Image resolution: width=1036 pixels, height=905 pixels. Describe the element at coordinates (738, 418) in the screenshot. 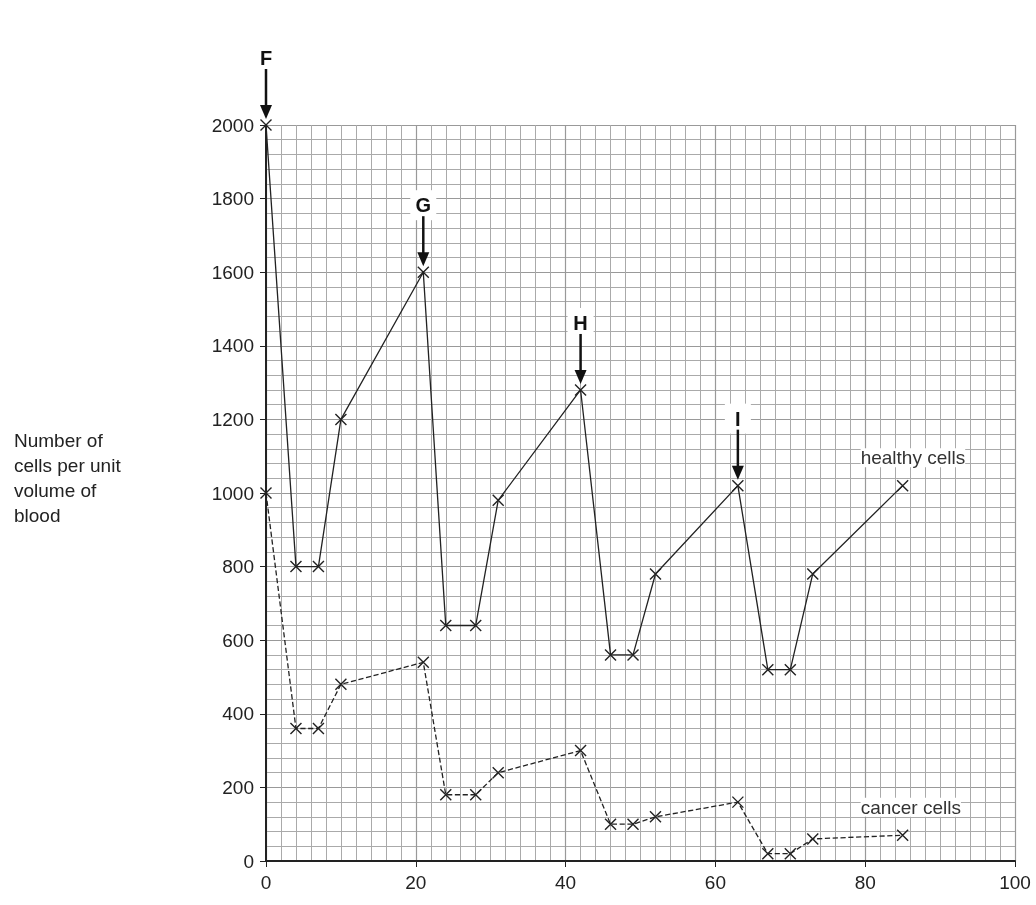

I see `annotation: I` at that location.